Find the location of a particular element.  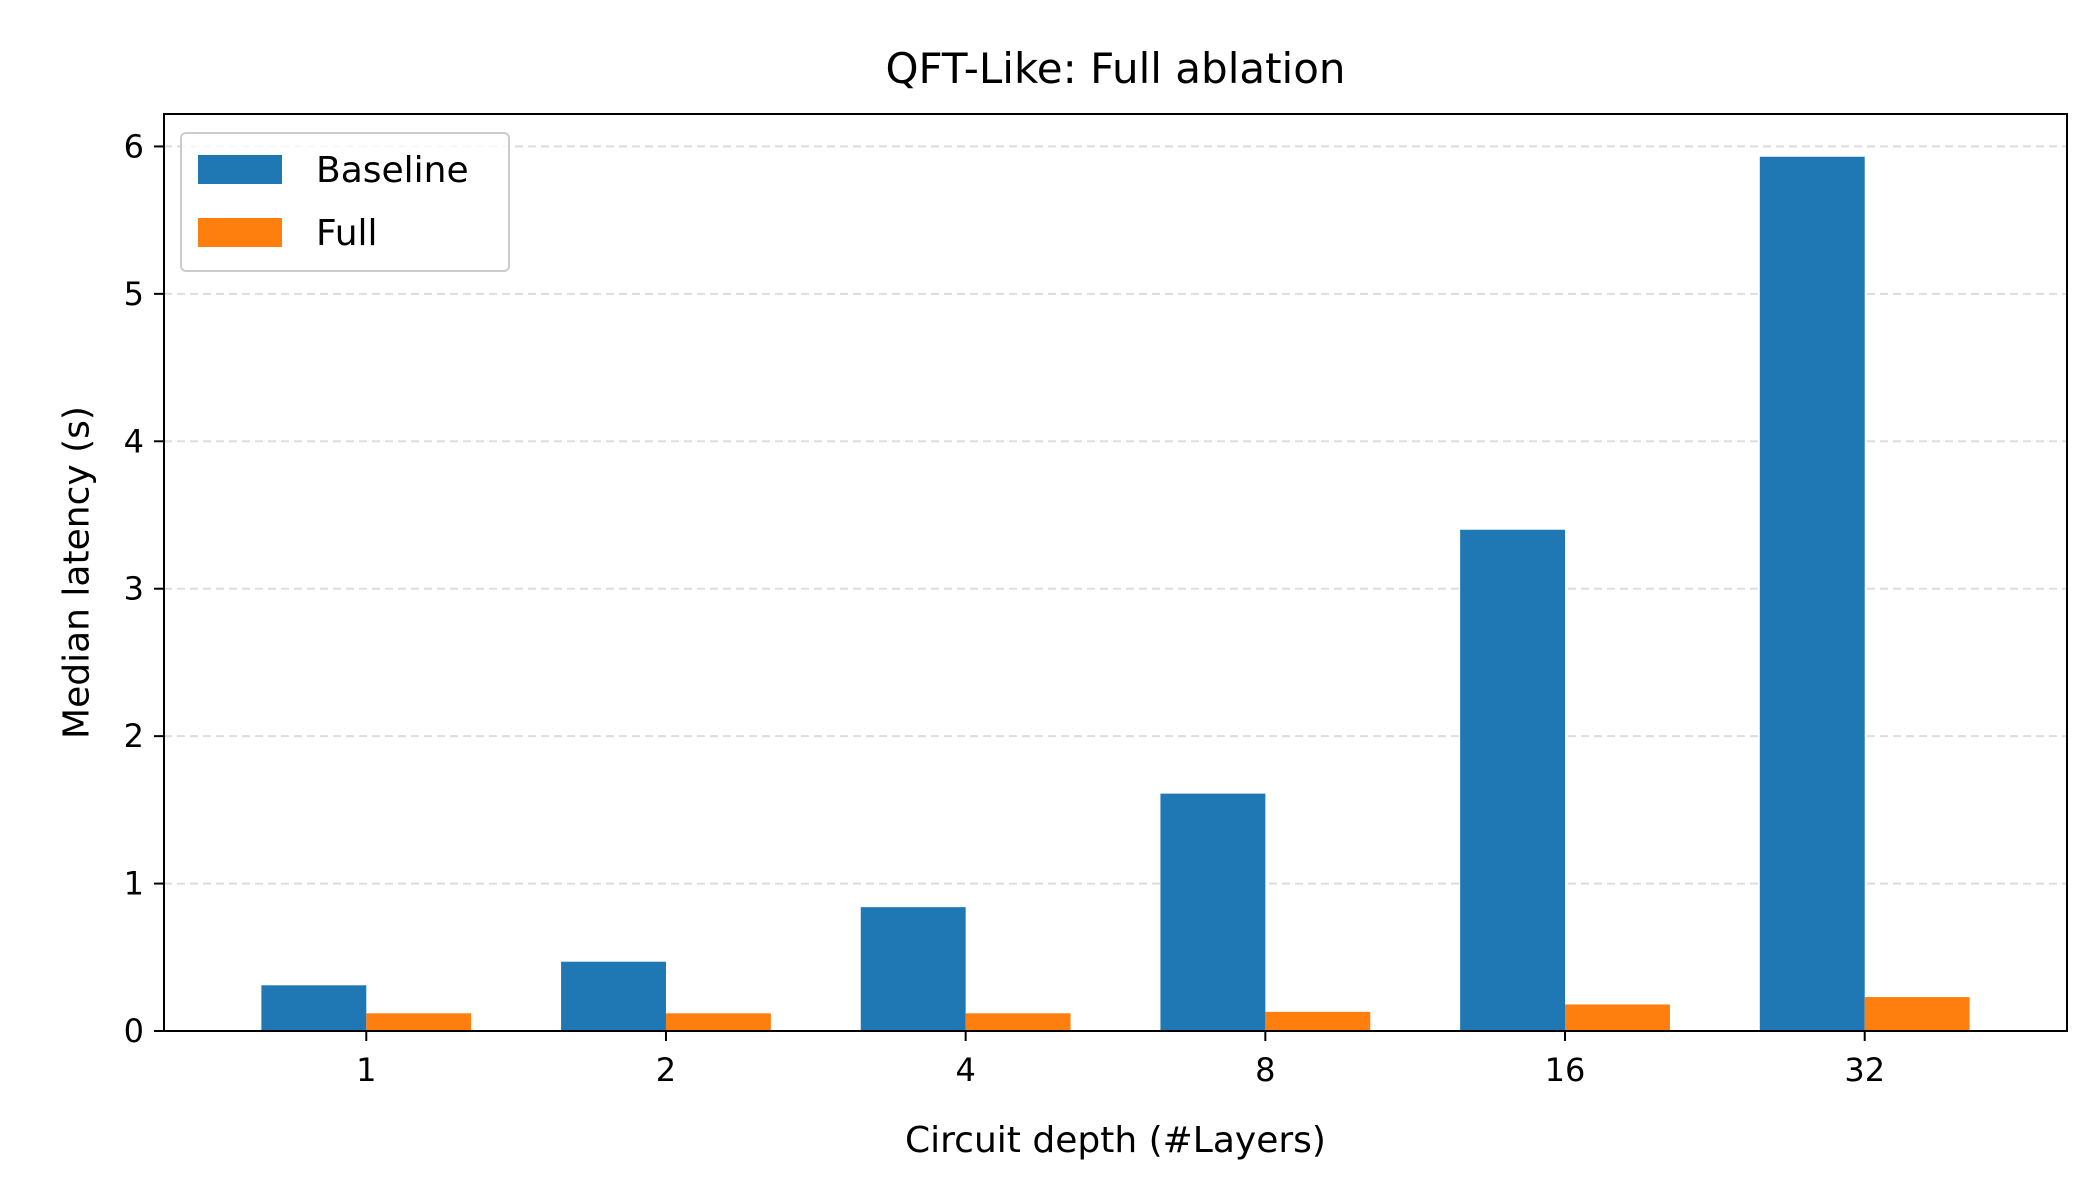

legend-label-full: Full is located at coordinates (347, 233).